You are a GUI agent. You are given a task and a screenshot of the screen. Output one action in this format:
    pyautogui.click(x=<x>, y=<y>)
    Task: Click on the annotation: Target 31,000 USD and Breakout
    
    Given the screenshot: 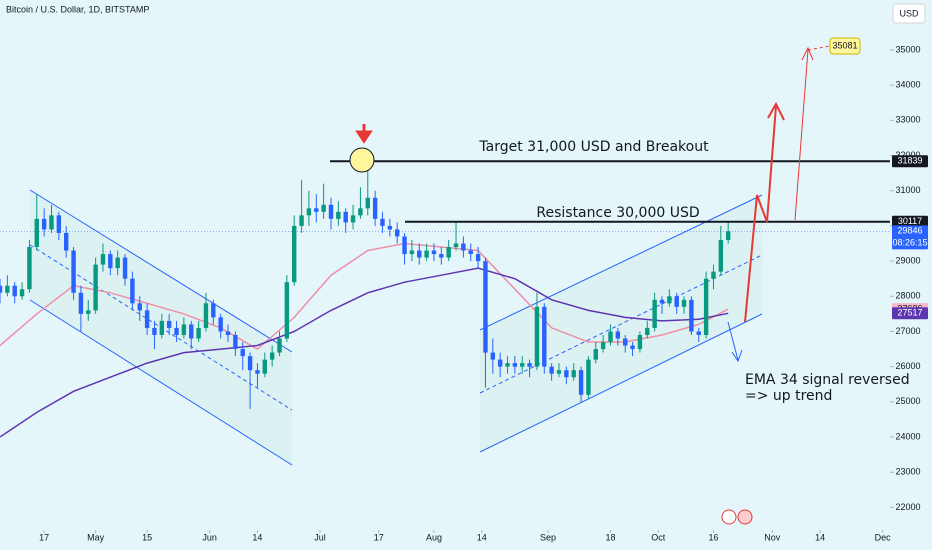 What is the action you would take?
    pyautogui.click(x=593, y=147)
    